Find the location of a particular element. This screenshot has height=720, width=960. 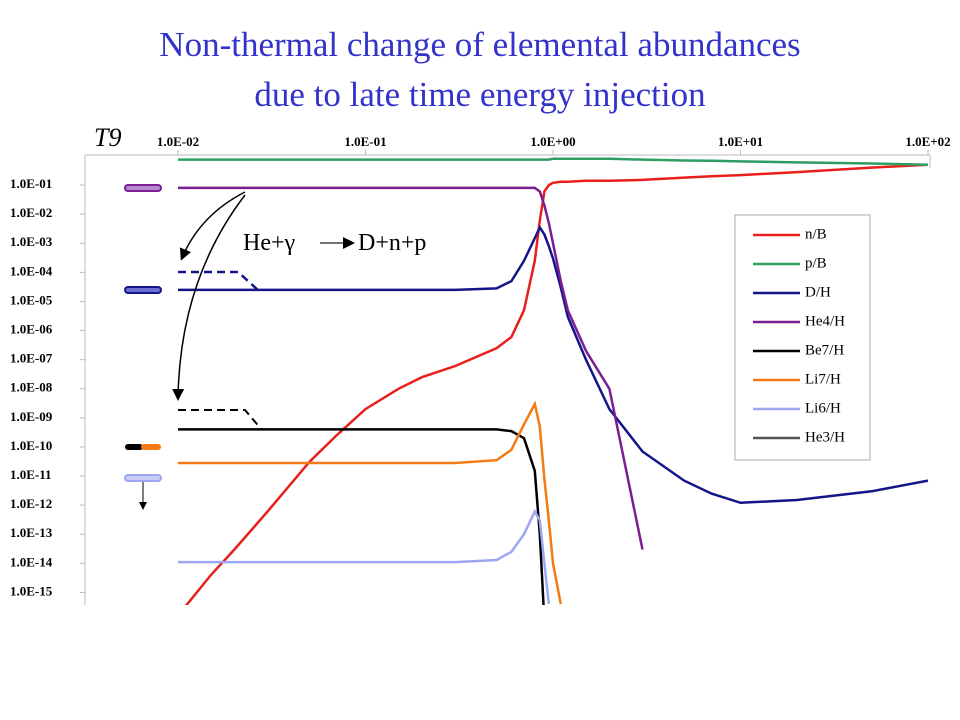

legend-label: p/B is located at coordinates (816, 263).